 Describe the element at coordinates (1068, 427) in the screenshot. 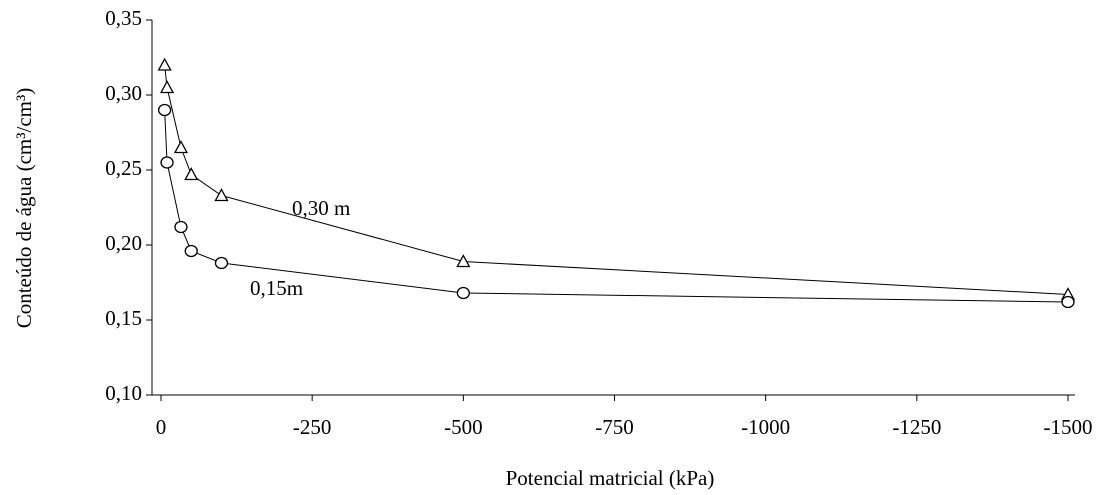

I see `x-tick-label: -1500` at that location.